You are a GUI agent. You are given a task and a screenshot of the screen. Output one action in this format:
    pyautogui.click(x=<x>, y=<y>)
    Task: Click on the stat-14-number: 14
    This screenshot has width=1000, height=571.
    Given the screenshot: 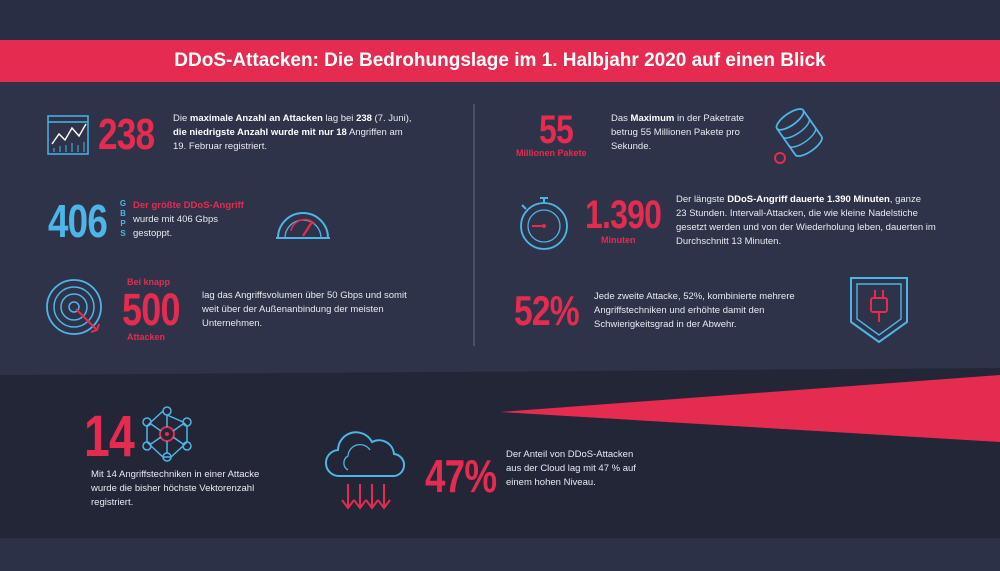 What is the action you would take?
    pyautogui.click(x=109, y=436)
    